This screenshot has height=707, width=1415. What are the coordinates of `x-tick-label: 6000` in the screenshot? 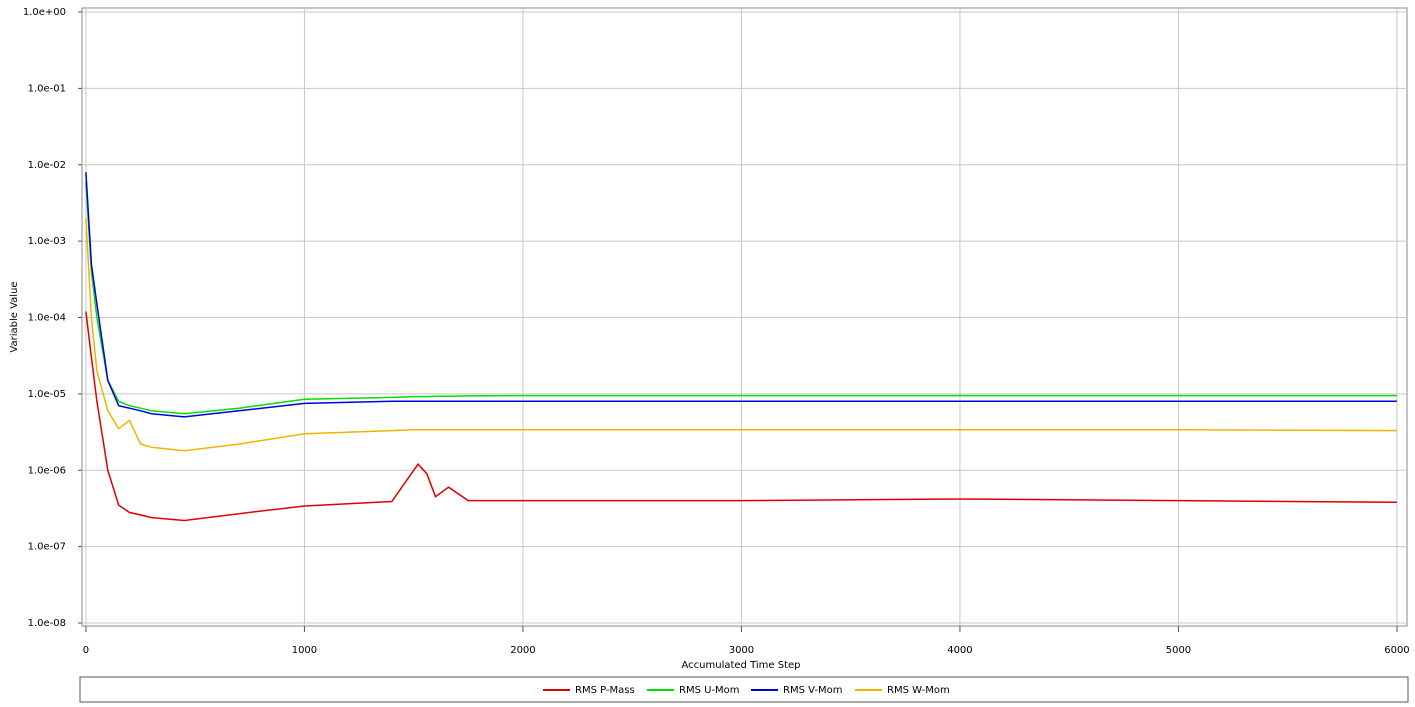 It's located at (1396, 650).